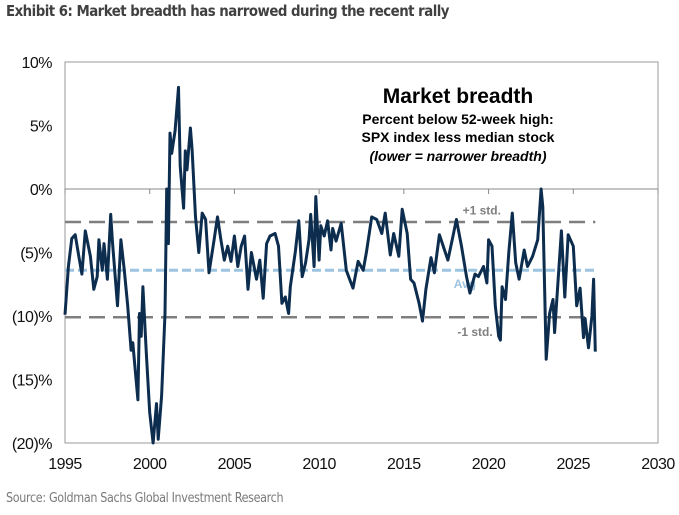 This screenshot has height=515, width=679. What do you see at coordinates (36, 63) in the screenshot?
I see `y-tick-label: 10%` at bounding box center [36, 63].